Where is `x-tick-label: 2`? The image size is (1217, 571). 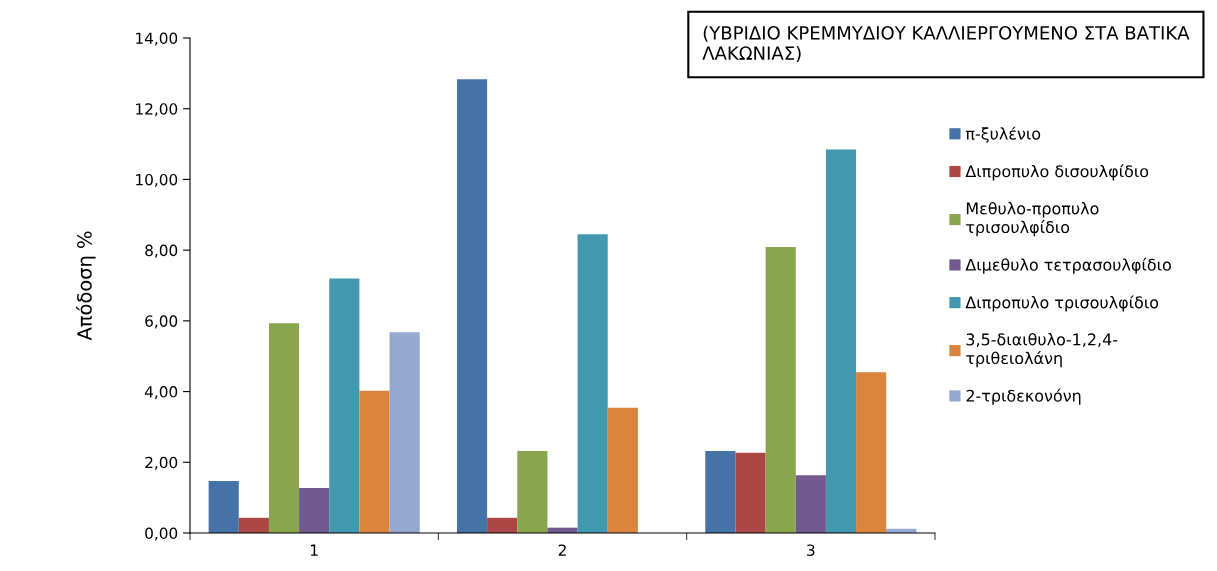 x-tick-label: 2 is located at coordinates (562, 550).